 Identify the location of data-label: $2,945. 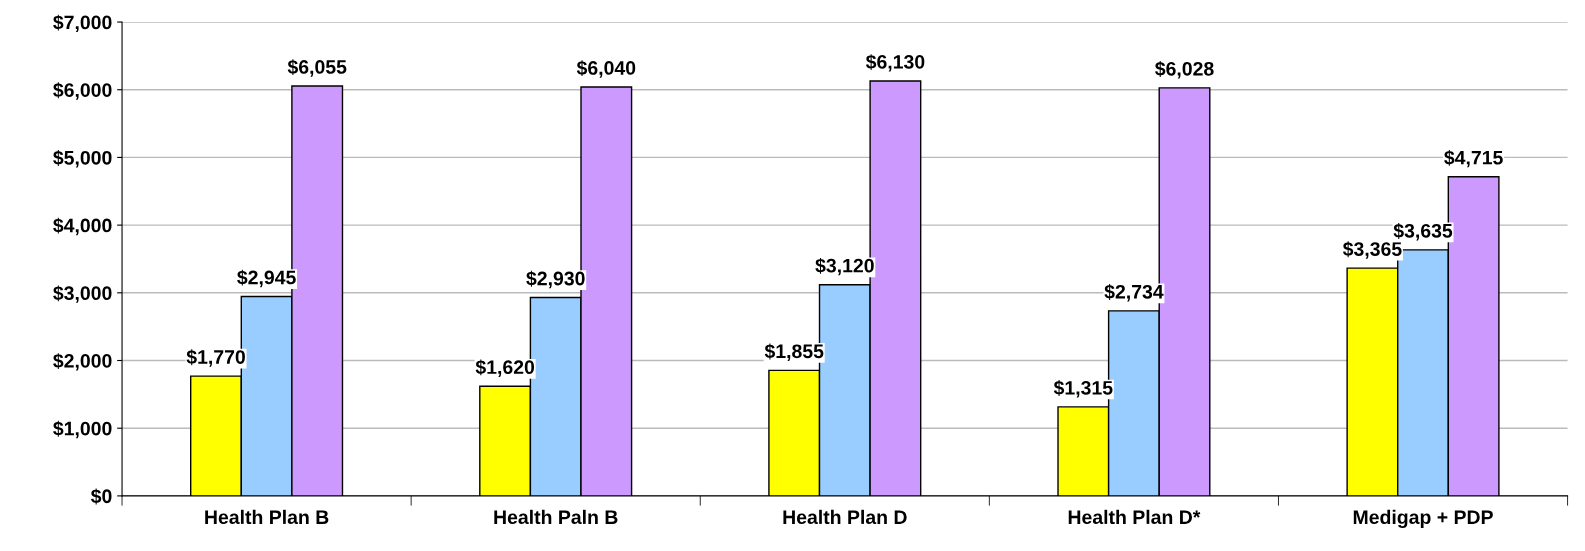
(266, 278).